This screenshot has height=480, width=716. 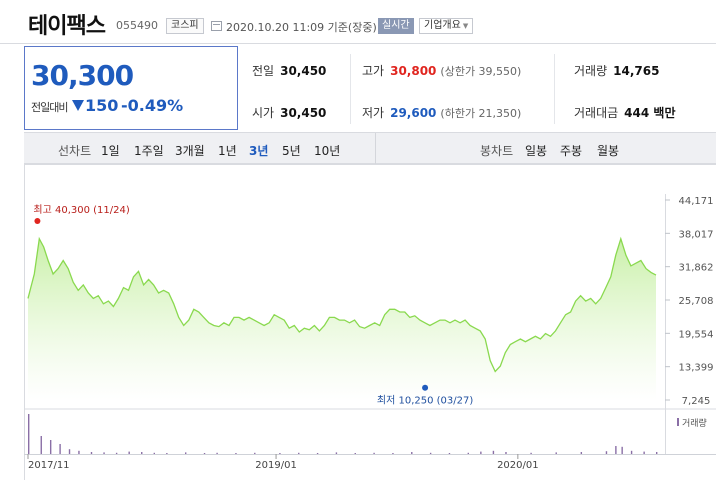 I want to click on candle-daily: 일봉, so click(x=536, y=151).